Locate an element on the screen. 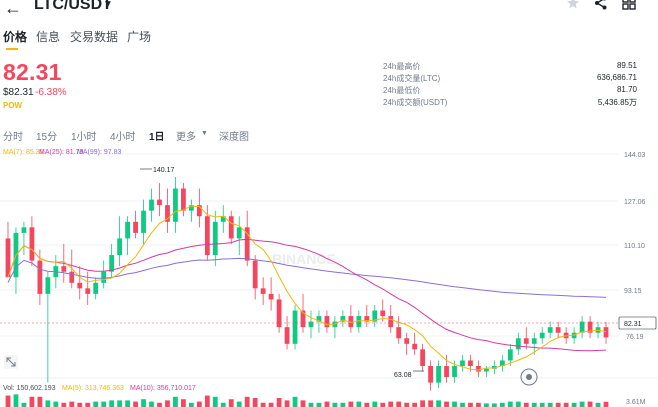  range-4h: 4小时 is located at coordinates (123, 137).